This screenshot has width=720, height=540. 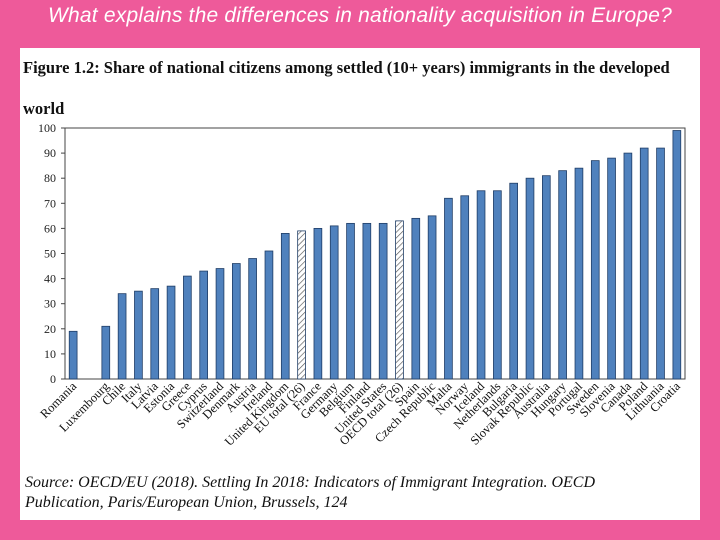 What do you see at coordinates (50, 153) in the screenshot?
I see `y-tick-label: 90` at bounding box center [50, 153].